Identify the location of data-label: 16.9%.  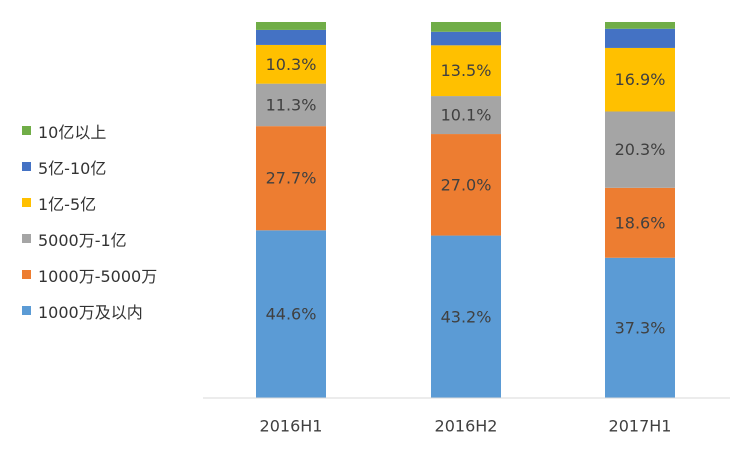
(640, 79).